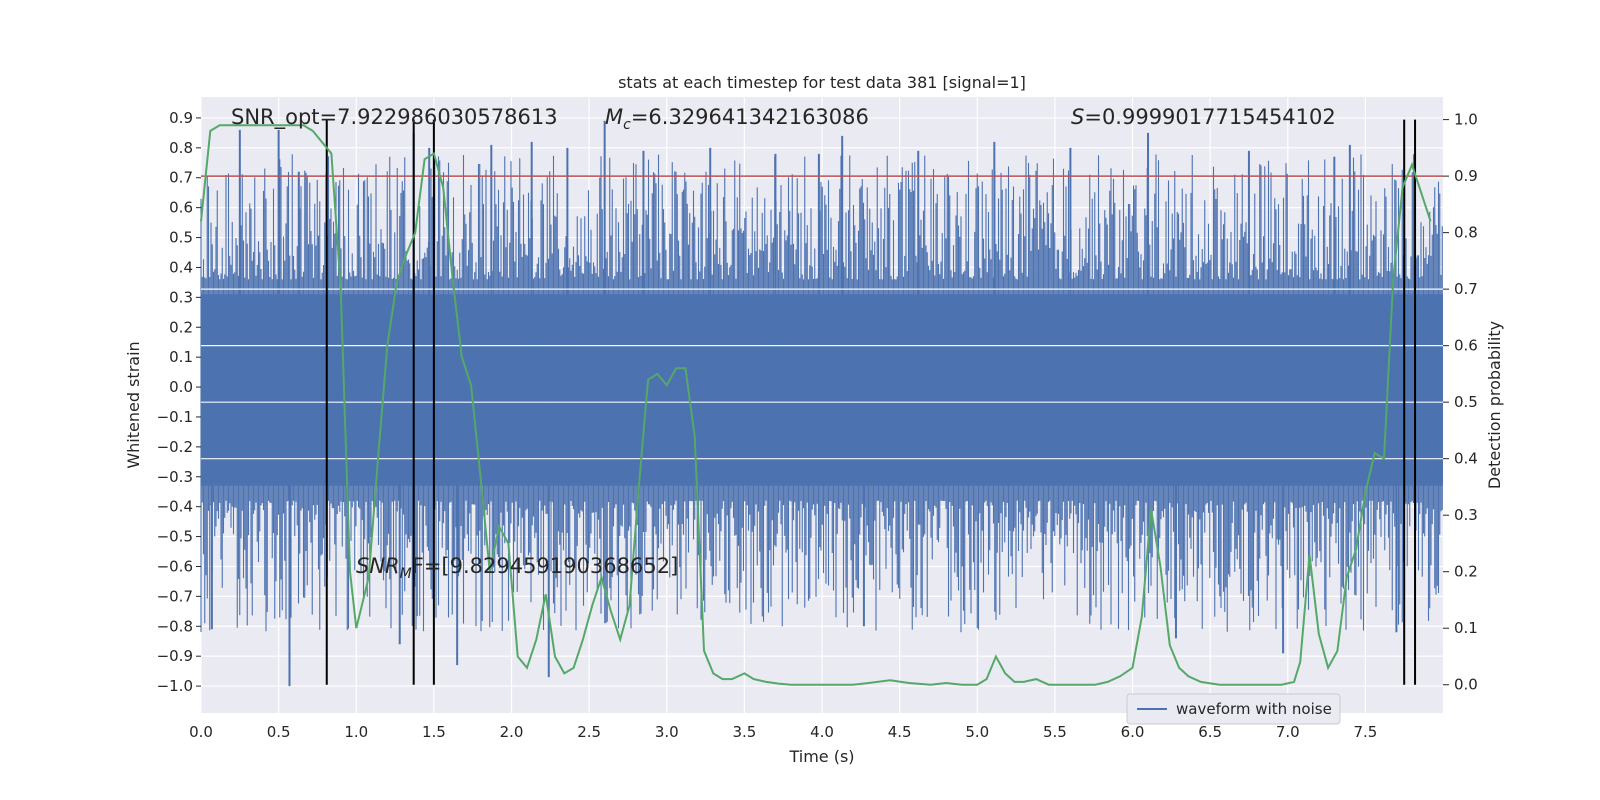  What do you see at coordinates (175, 477) in the screenshot?
I see `y-left-tick-label: −0.3` at bounding box center [175, 477].